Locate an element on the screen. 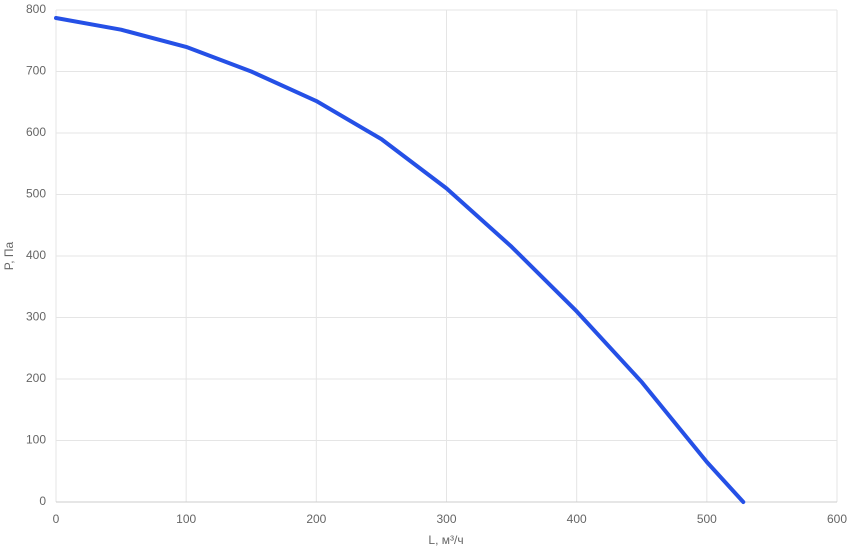 Image resolution: width=851 pixels, height=553 pixels. y-tick-label: 300 is located at coordinates (36, 317).